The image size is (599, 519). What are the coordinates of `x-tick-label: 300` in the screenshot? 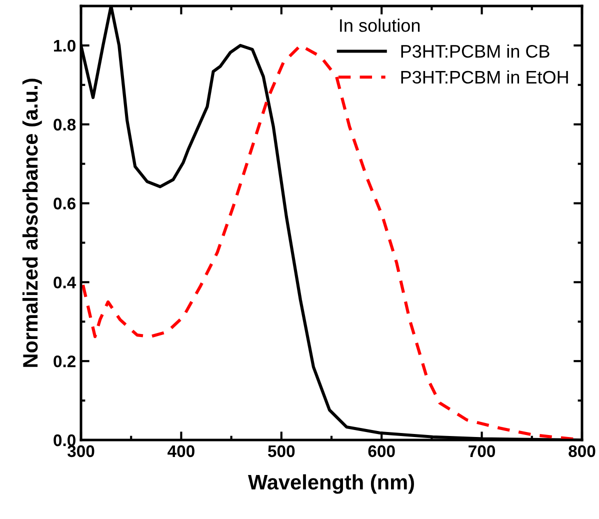 It's located at (80, 451).